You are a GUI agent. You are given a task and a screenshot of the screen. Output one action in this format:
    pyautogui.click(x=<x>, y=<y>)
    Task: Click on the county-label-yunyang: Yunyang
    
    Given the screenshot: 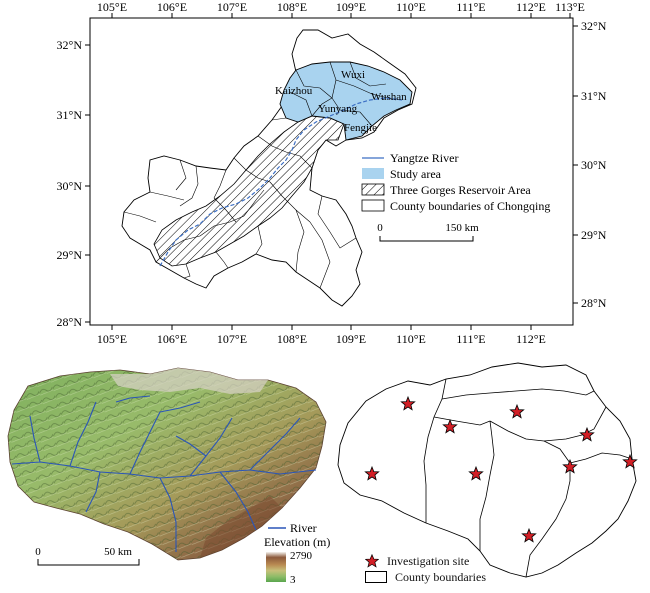 What is the action you would take?
    pyautogui.click(x=338, y=109)
    